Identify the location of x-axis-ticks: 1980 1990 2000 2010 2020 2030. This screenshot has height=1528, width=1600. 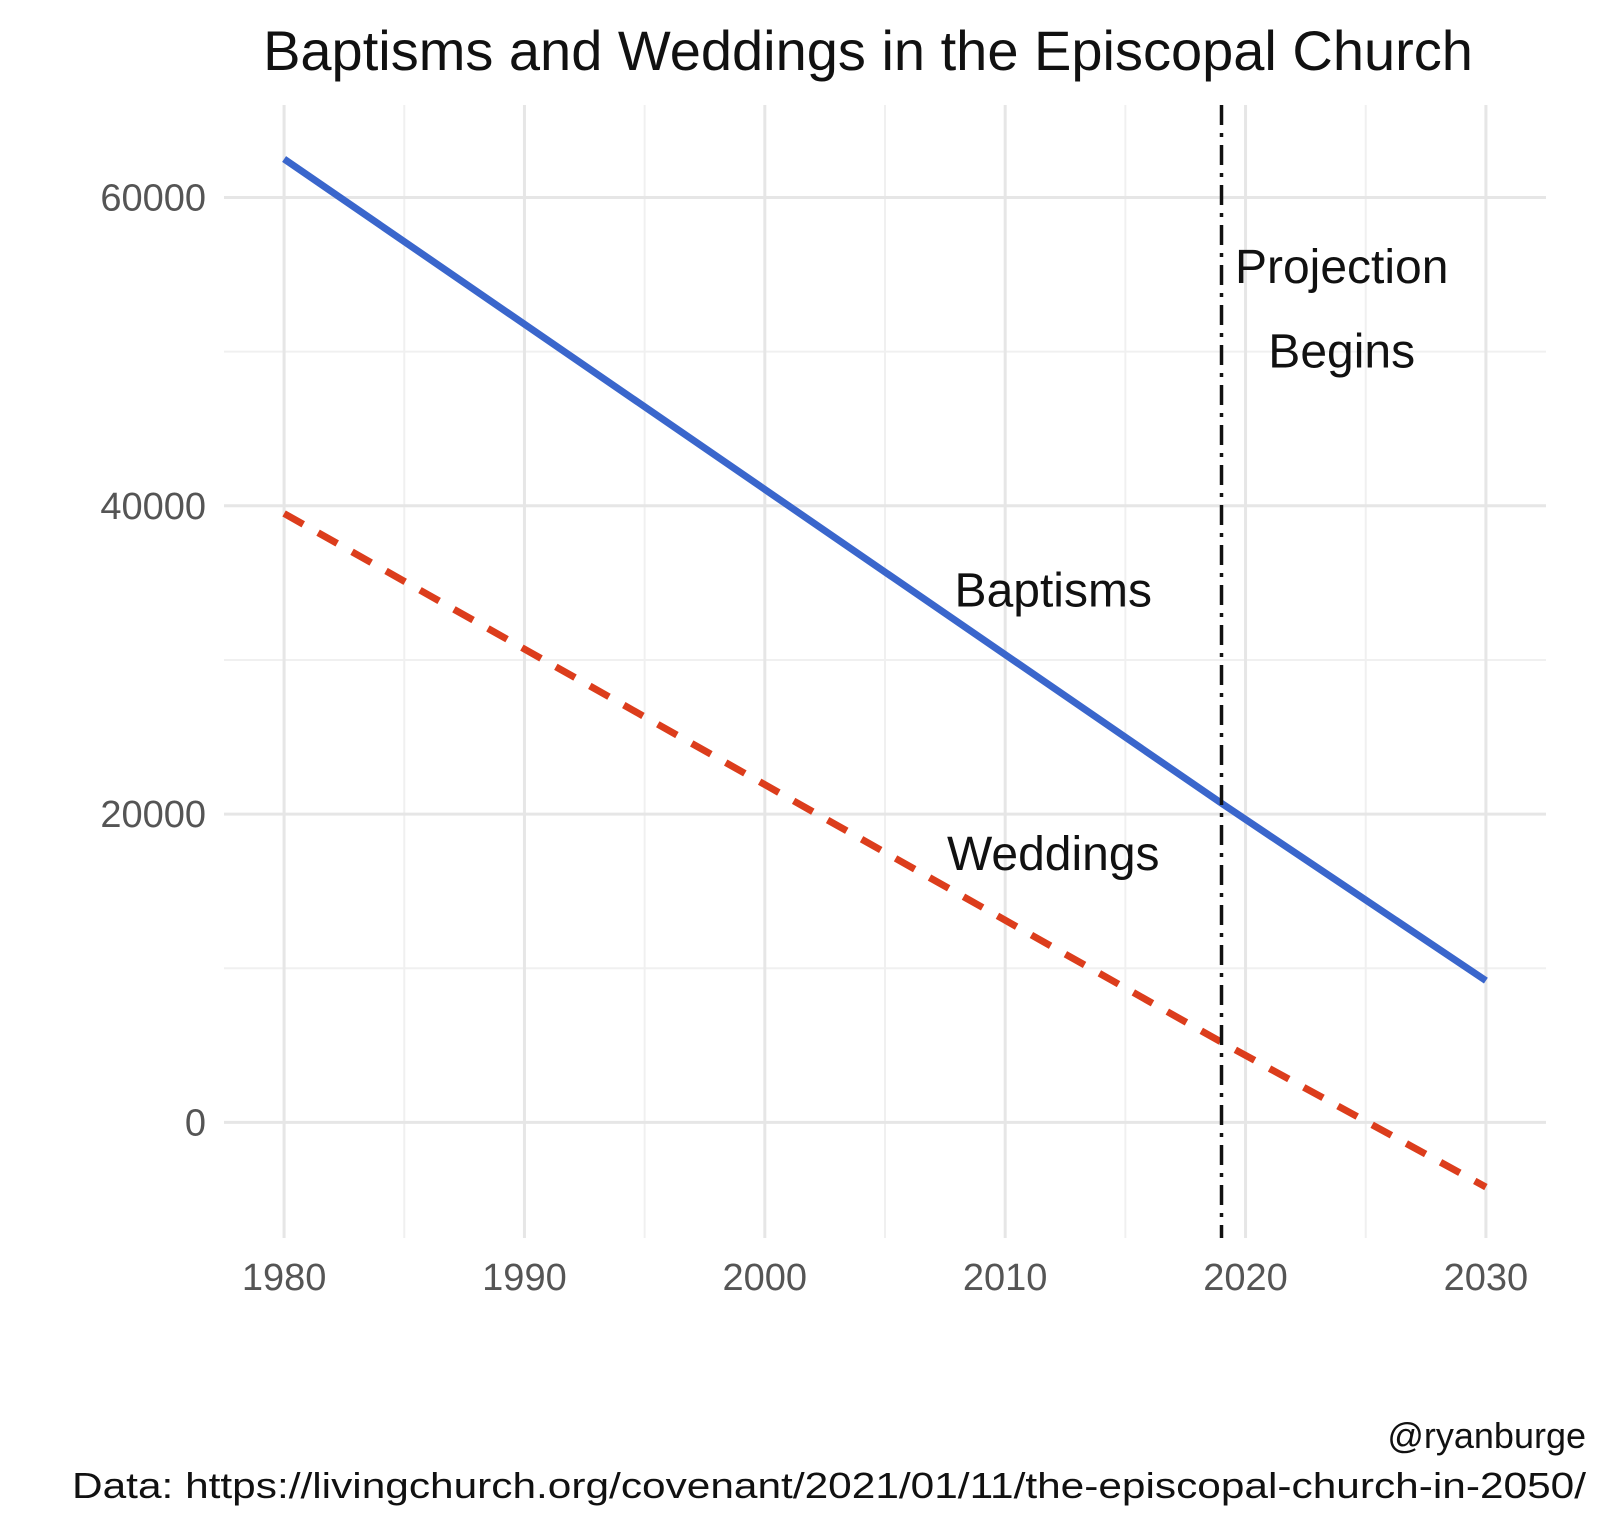
(885, 1278).